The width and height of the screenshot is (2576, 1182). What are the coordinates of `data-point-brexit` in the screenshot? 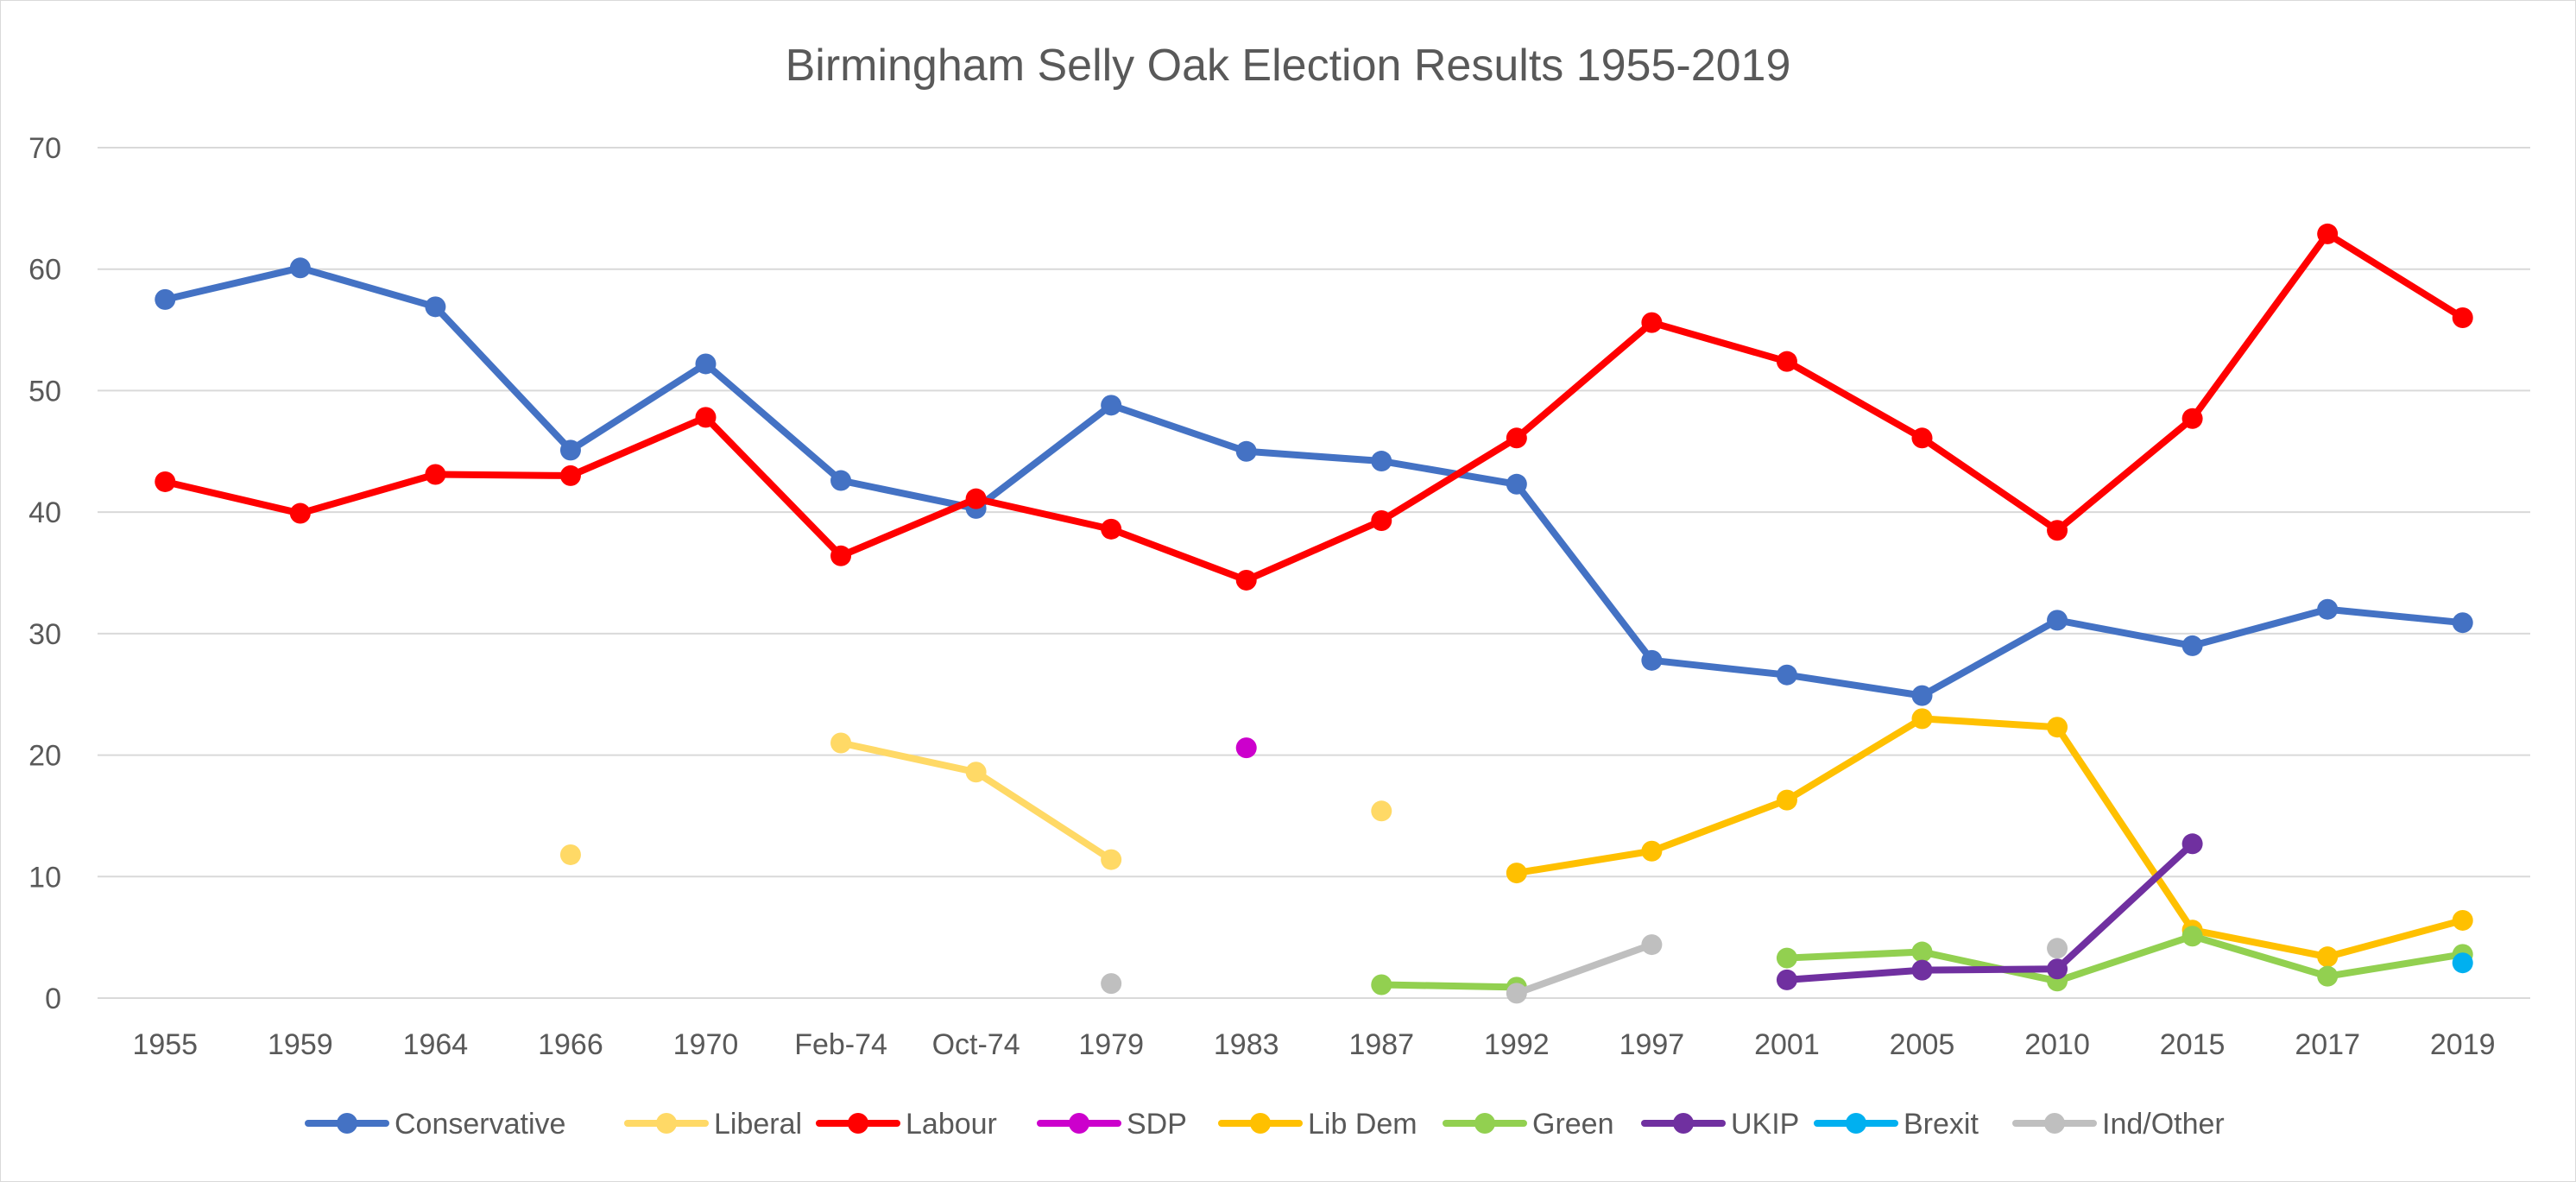 It's located at (2462, 963).